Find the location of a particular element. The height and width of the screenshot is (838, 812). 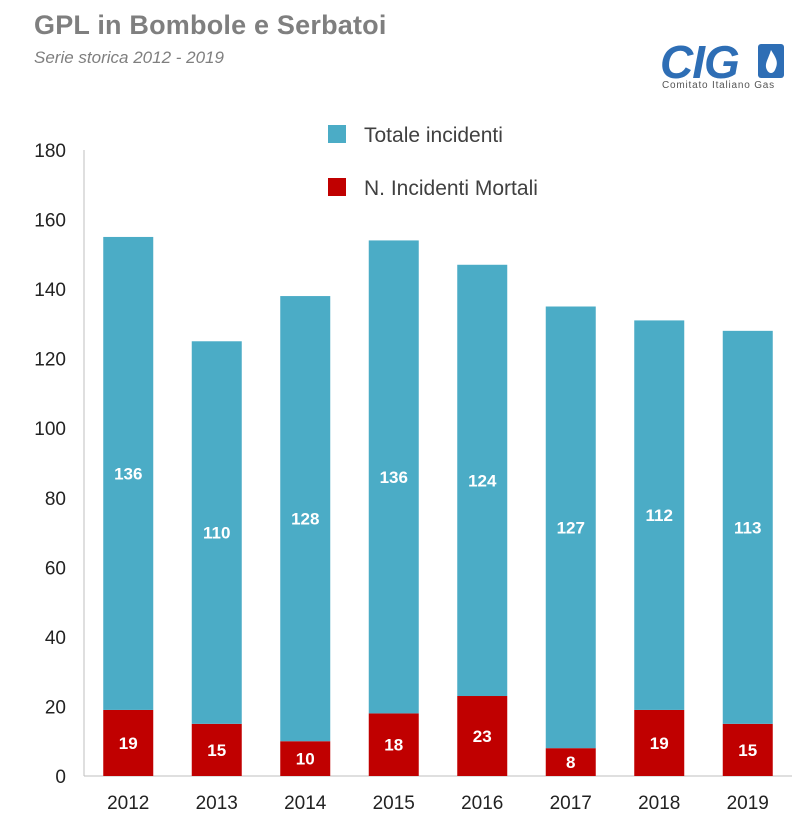

legend: Totale incidenti N. Incidenti Mortali is located at coordinates (433, 162).